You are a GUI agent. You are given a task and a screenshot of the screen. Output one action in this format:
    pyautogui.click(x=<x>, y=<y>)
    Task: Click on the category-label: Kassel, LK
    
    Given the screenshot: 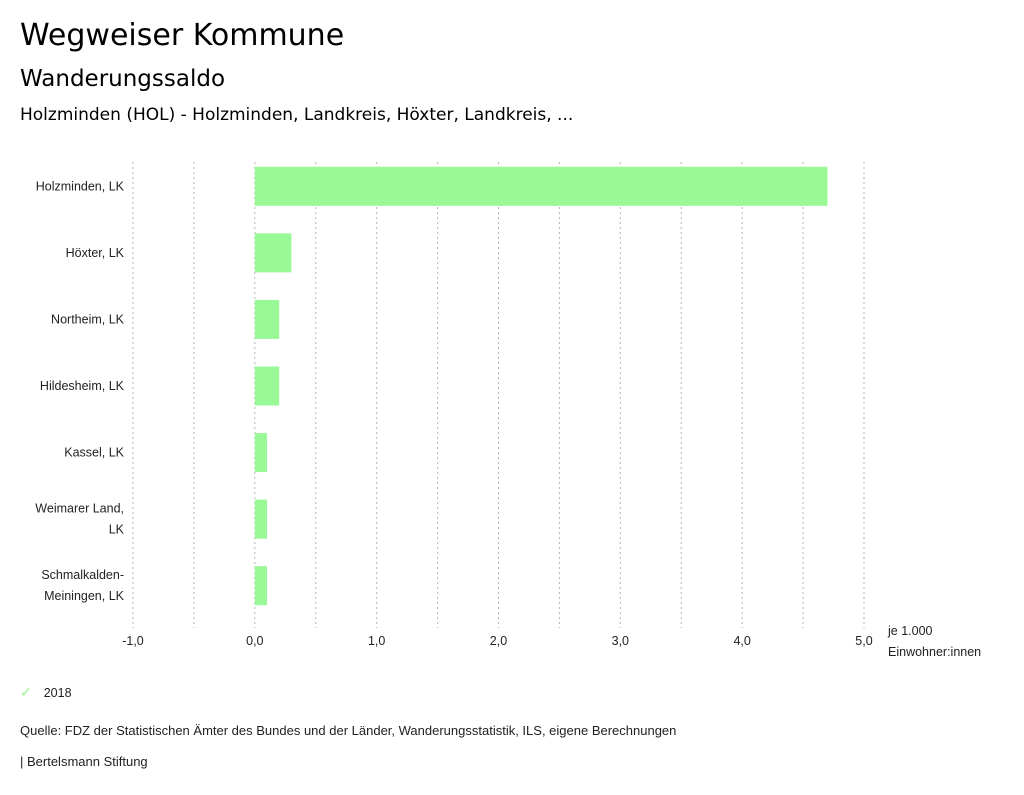 What is the action you would take?
    pyautogui.click(x=94, y=453)
    